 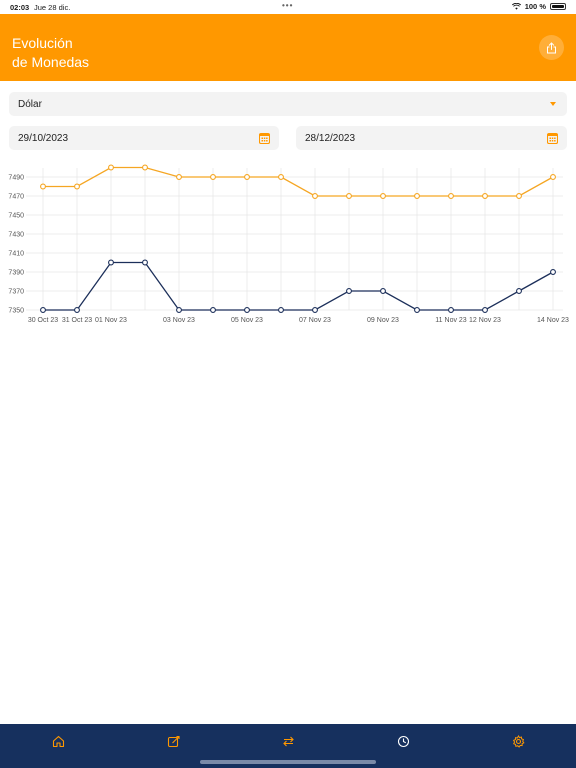 I want to click on y-tick-label: 7430, so click(x=16, y=235).